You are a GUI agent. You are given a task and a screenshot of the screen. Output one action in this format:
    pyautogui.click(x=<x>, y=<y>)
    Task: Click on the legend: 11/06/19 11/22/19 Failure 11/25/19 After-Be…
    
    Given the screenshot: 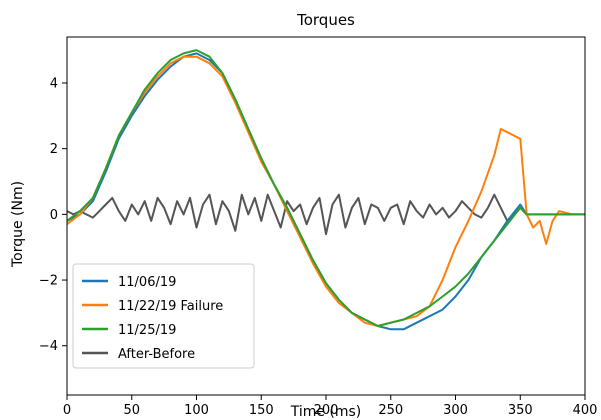 What is the action you would take?
    pyautogui.click(x=163, y=316)
    